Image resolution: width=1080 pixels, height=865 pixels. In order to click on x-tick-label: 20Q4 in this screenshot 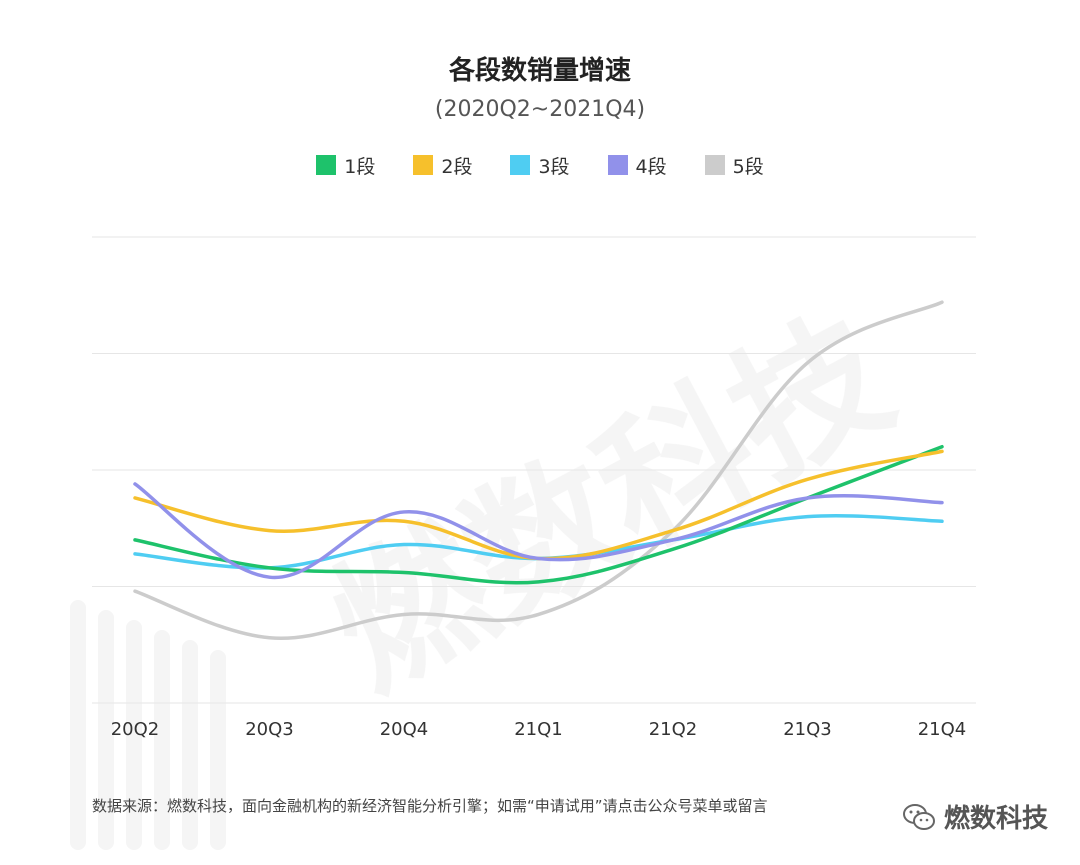, I will do `click(404, 729)`.